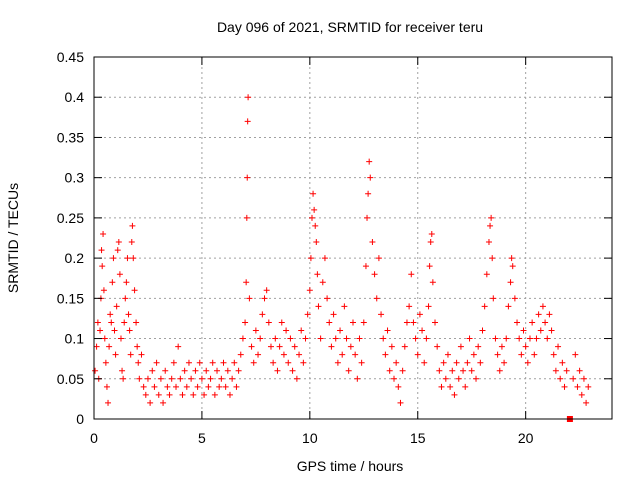  Describe the element at coordinates (70, 57) in the screenshot. I see `y-tick-label: 0.45` at that location.